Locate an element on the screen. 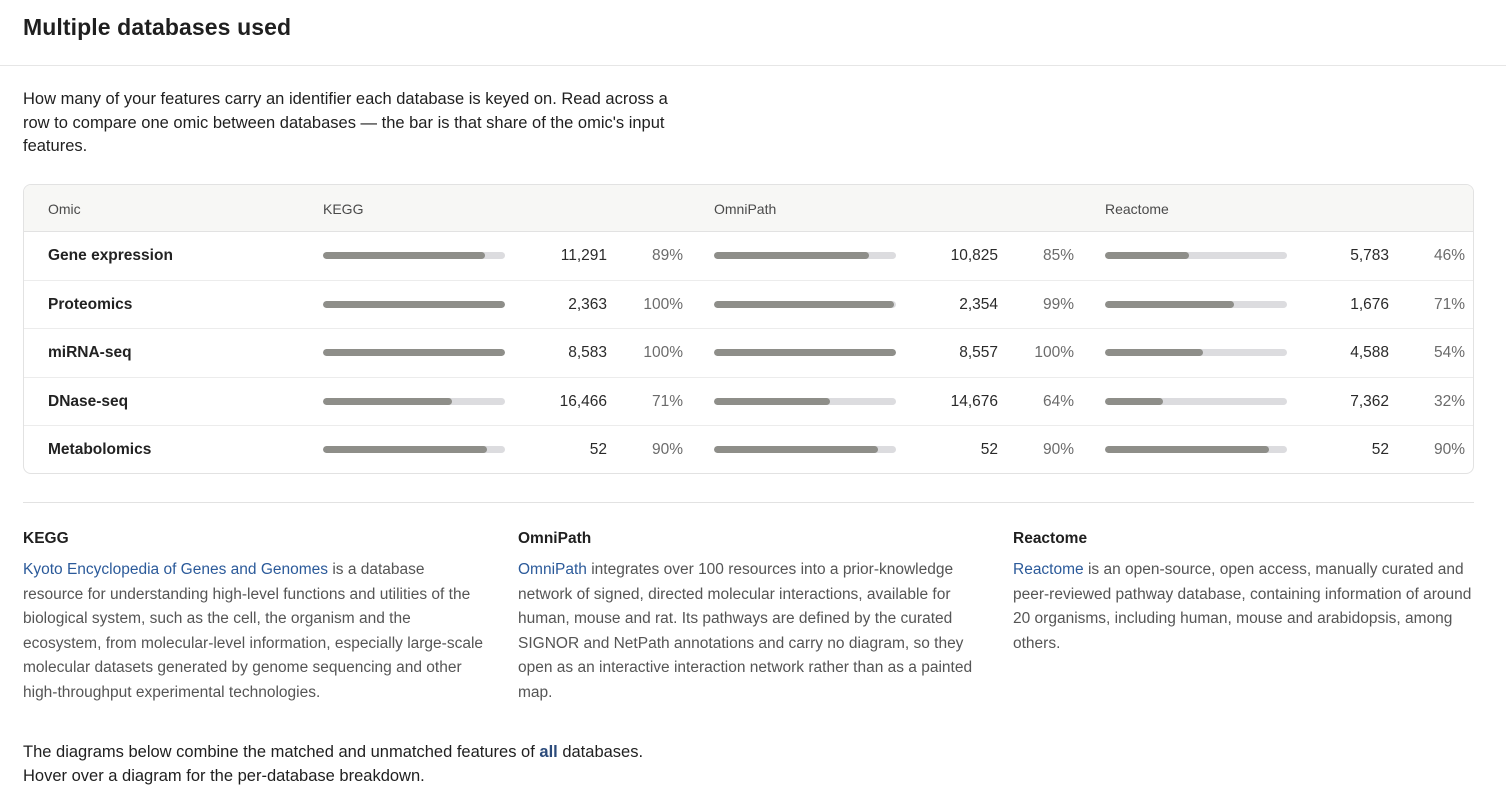  coverage-cell: 8,583 100% is located at coordinates (503, 353).